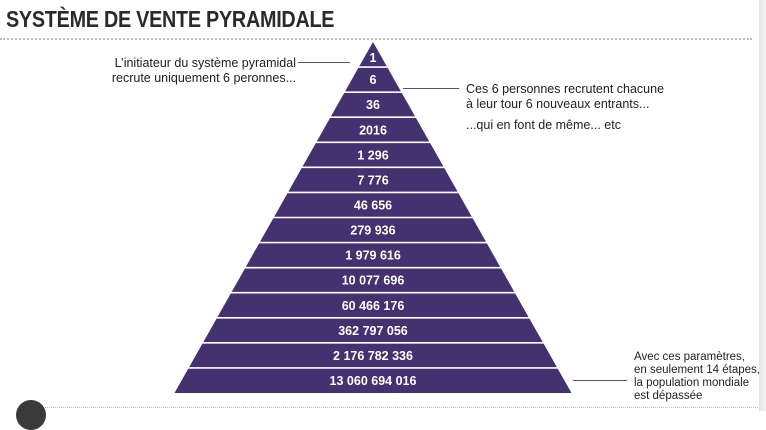 This screenshot has width=766, height=430. I want to click on pyramid-level-8-label: 279 936, so click(372, 231).